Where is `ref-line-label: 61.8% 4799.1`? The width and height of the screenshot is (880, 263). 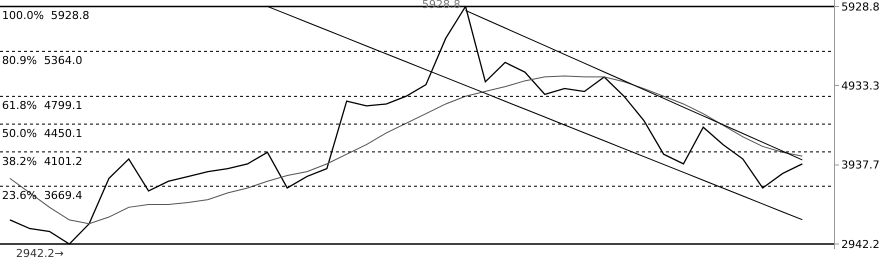
ref-line-label: 61.8% 4799.1 is located at coordinates (42, 105).